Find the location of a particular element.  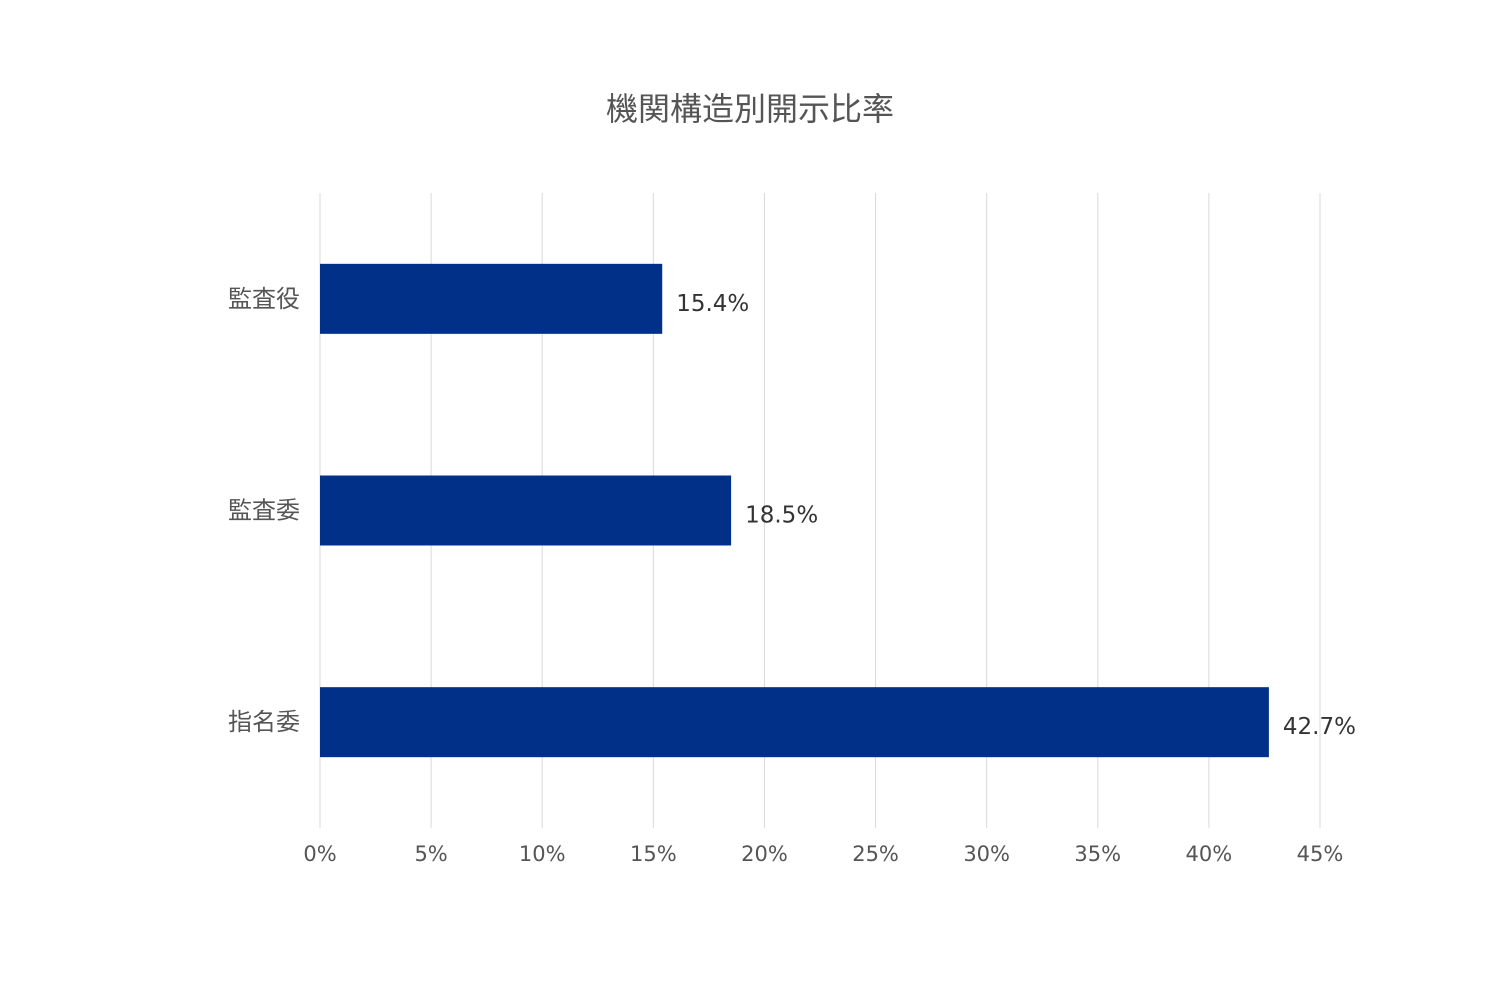

category-label: 監査委 is located at coordinates (264, 511).